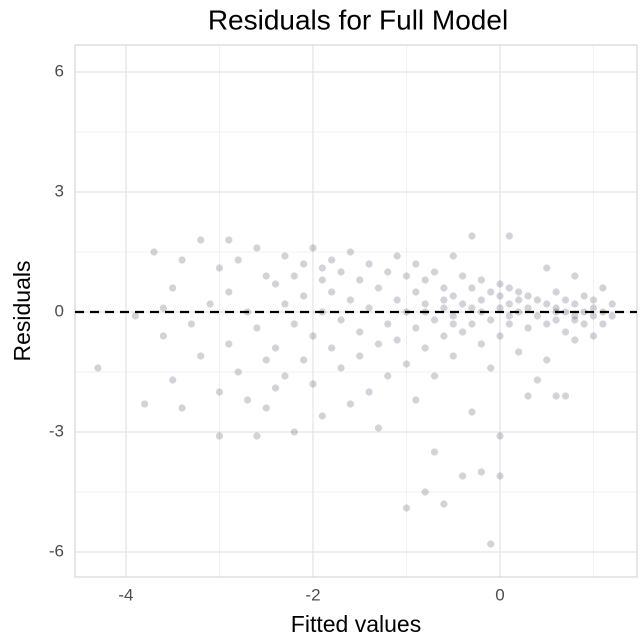  Describe the element at coordinates (125, 594) in the screenshot. I see `x-tick-label: -4` at that location.